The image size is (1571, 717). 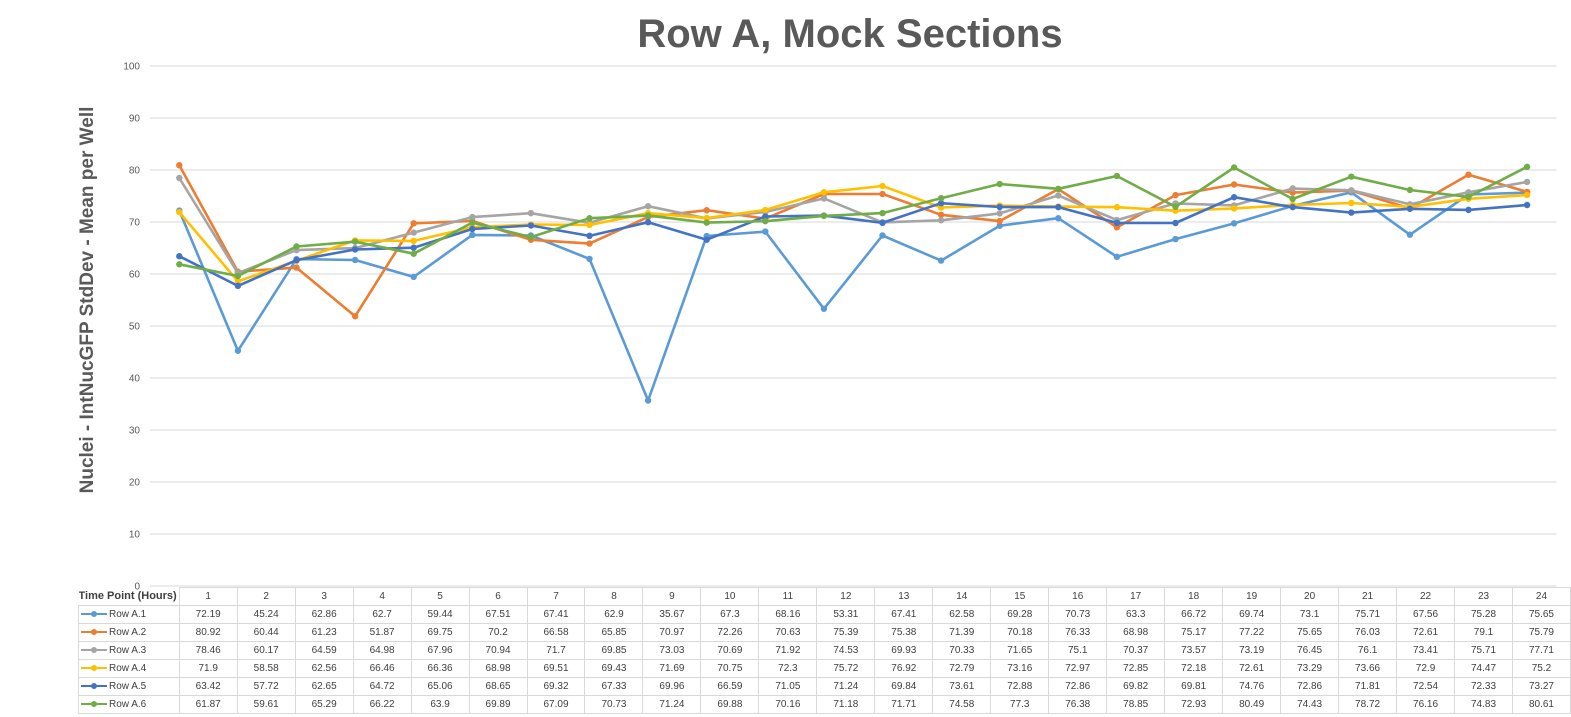 I want to click on table-cell: 75.2, so click(x=1541, y=668).